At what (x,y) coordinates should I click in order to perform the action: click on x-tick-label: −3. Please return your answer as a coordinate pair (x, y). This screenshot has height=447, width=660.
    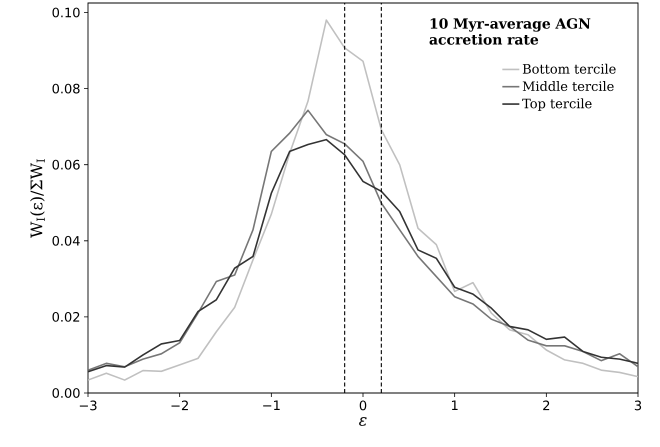
    Looking at the image, I should click on (88, 405).